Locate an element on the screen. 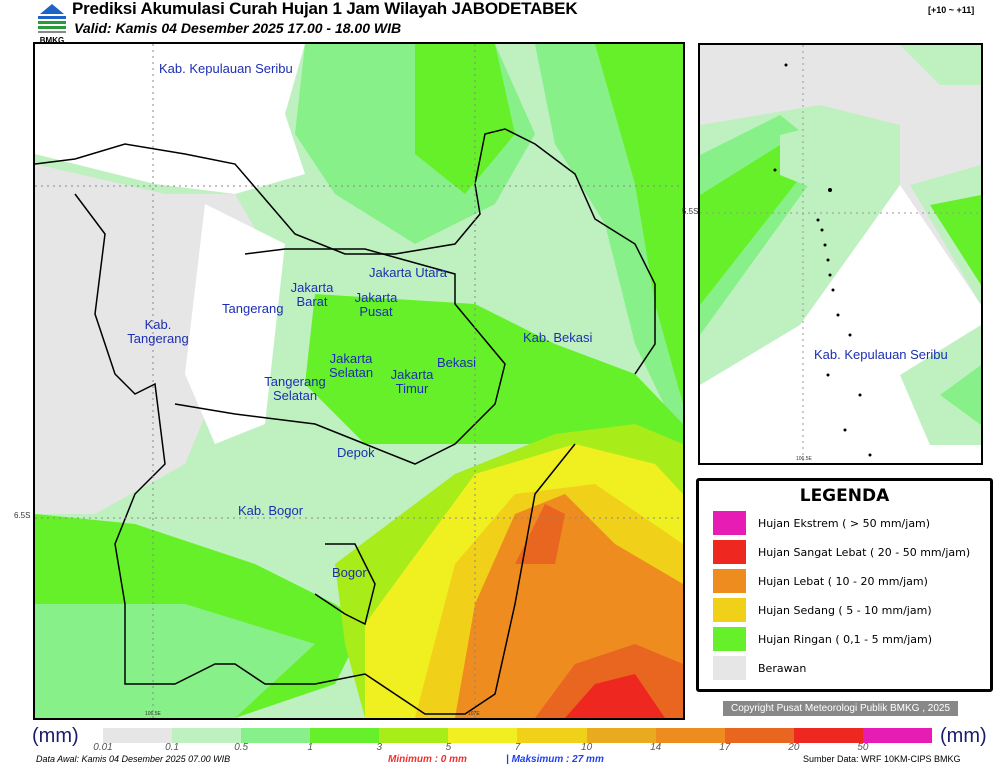 The image size is (1000, 769). unit-label-right: (mm) is located at coordinates (963, 736).